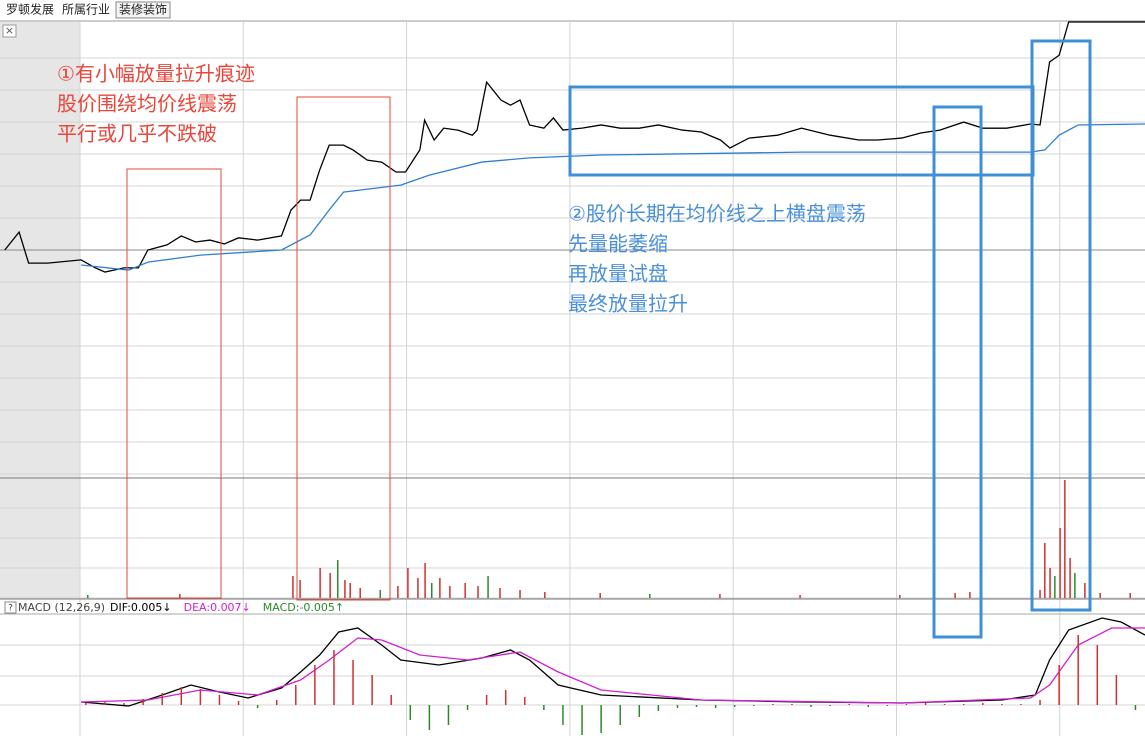  Describe the element at coordinates (618, 244) in the screenshot. I see `annotation: 先量能萎缩` at that location.